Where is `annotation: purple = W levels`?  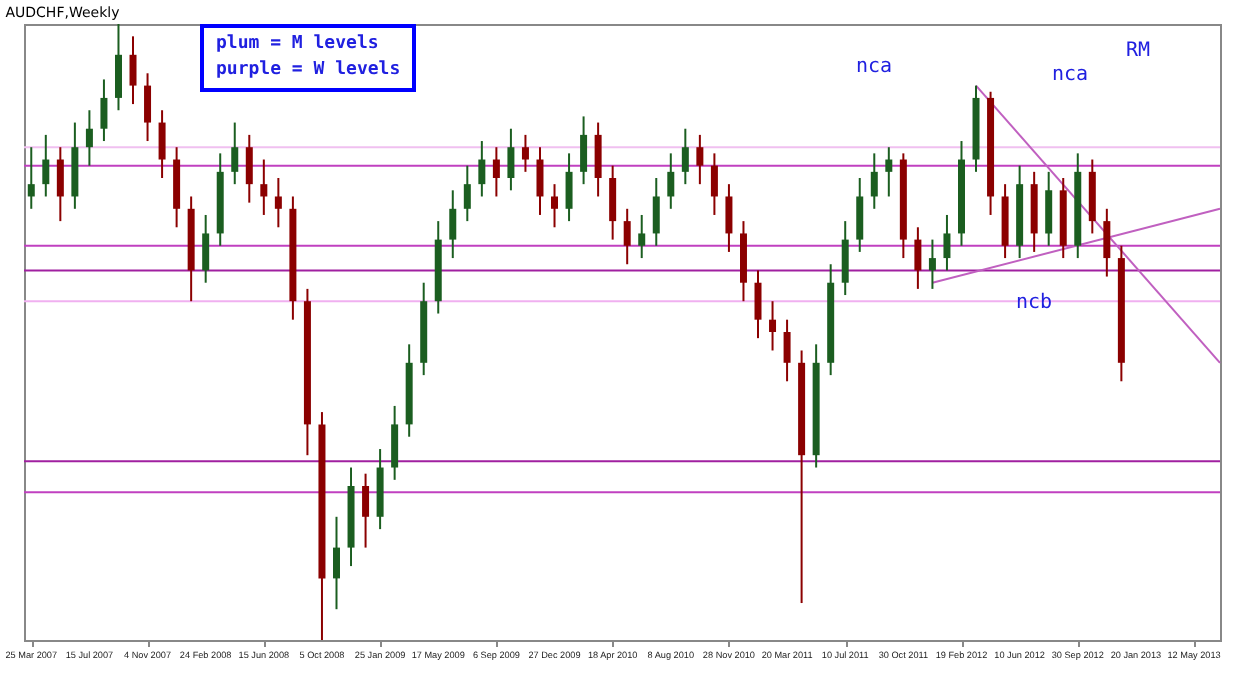
annotation: purple = W levels is located at coordinates (308, 71).